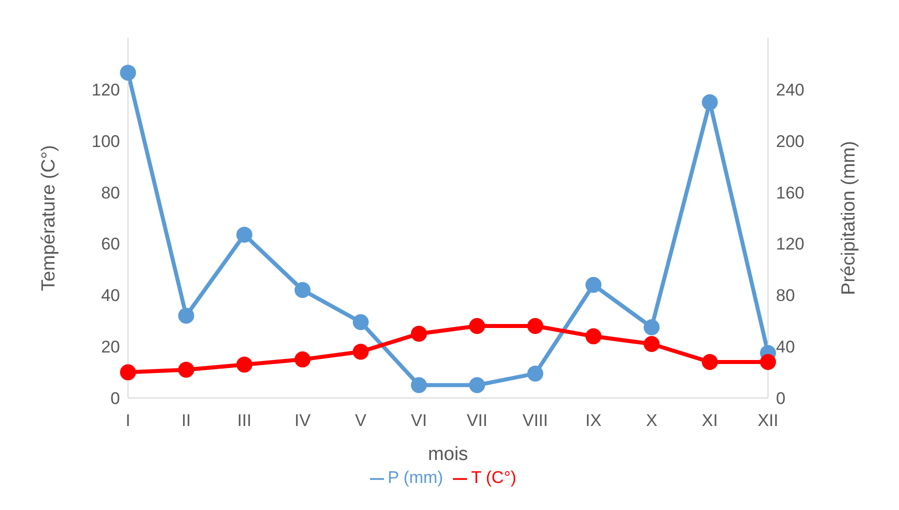 This screenshot has width=899, height=510. Describe the element at coordinates (418, 420) in the screenshot. I see `x-tick-label: VI` at that location.